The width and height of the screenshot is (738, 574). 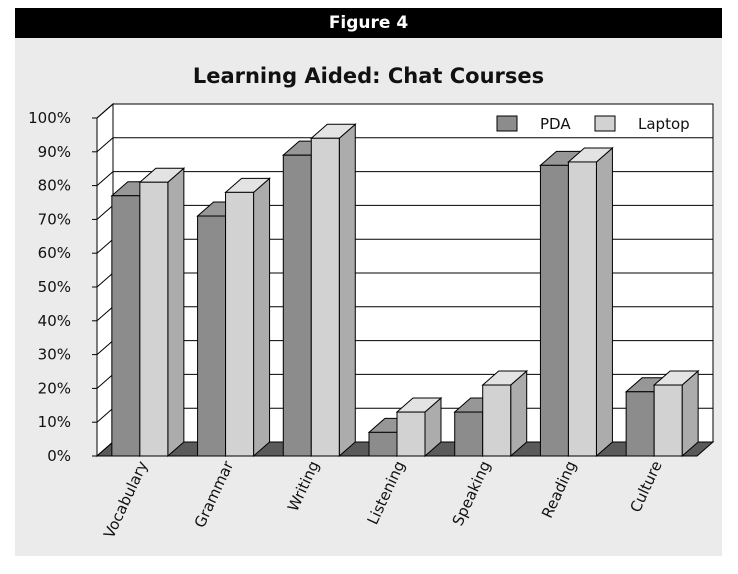 What do you see at coordinates (411, 434) in the screenshot?
I see `bar-laptop-listening` at bounding box center [411, 434].